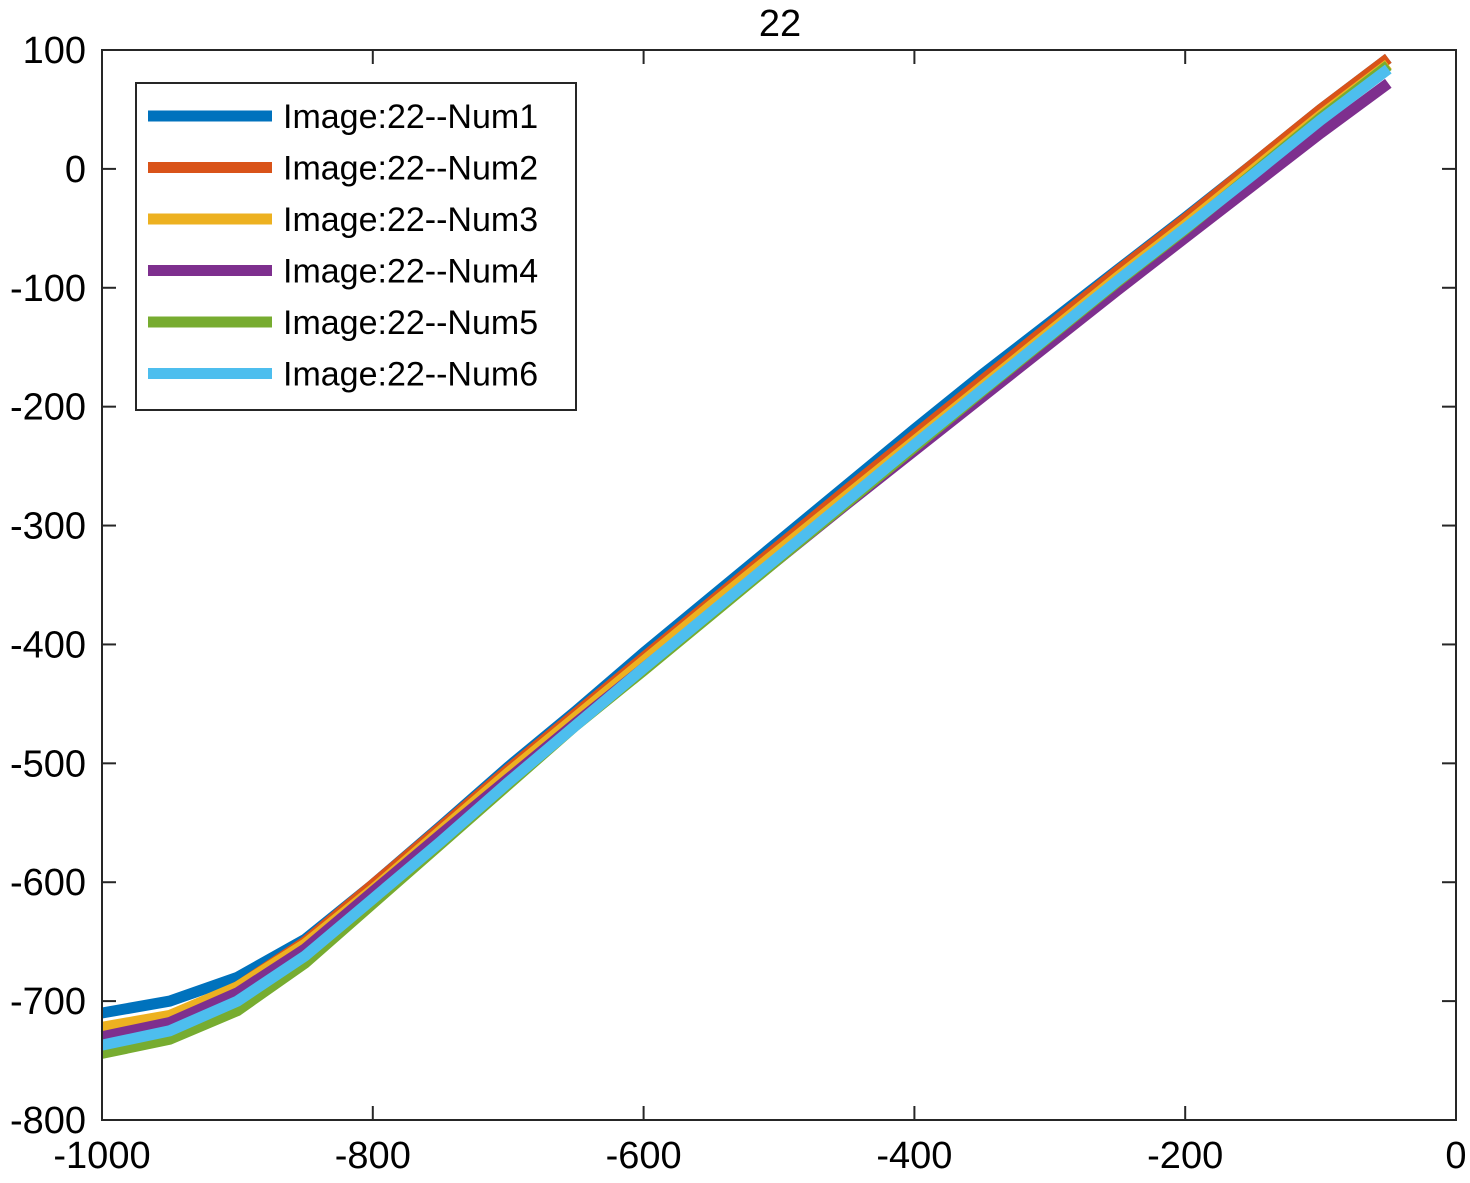 Image resolution: width=1470 pixels, height=1183 pixels. I want to click on legend-label-2: Image:22--Num2, so click(410, 169).